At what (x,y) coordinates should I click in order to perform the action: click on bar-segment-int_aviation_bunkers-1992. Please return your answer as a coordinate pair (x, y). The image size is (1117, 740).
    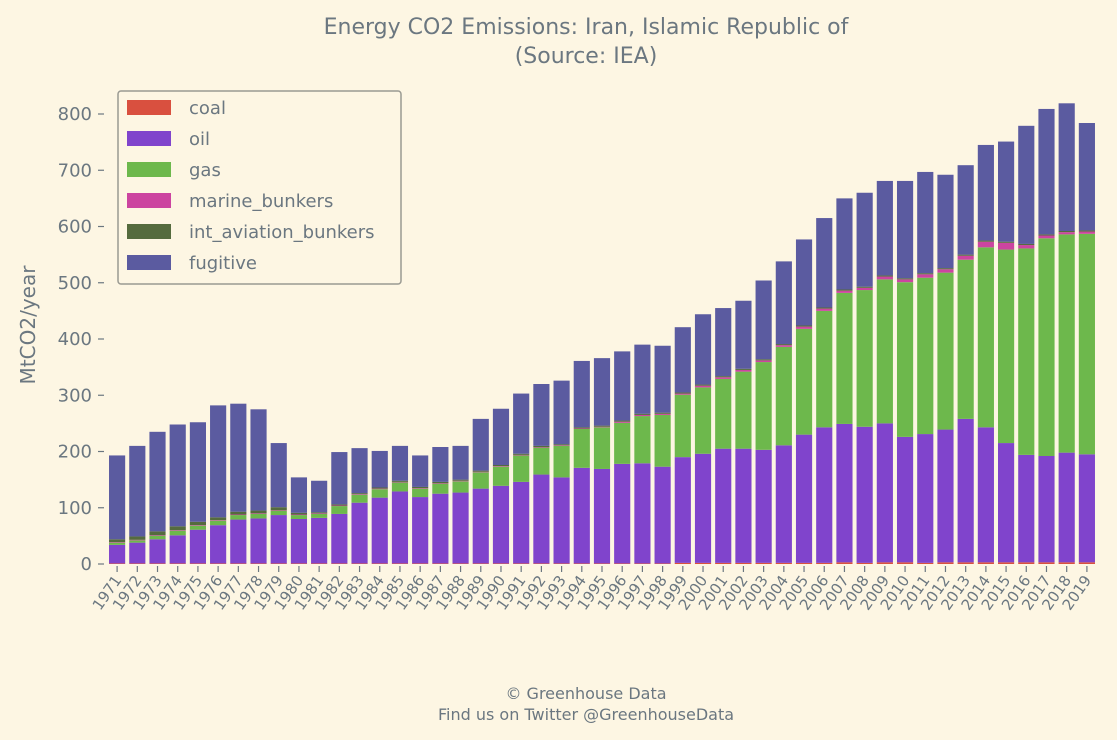
    Looking at the image, I should click on (541, 446).